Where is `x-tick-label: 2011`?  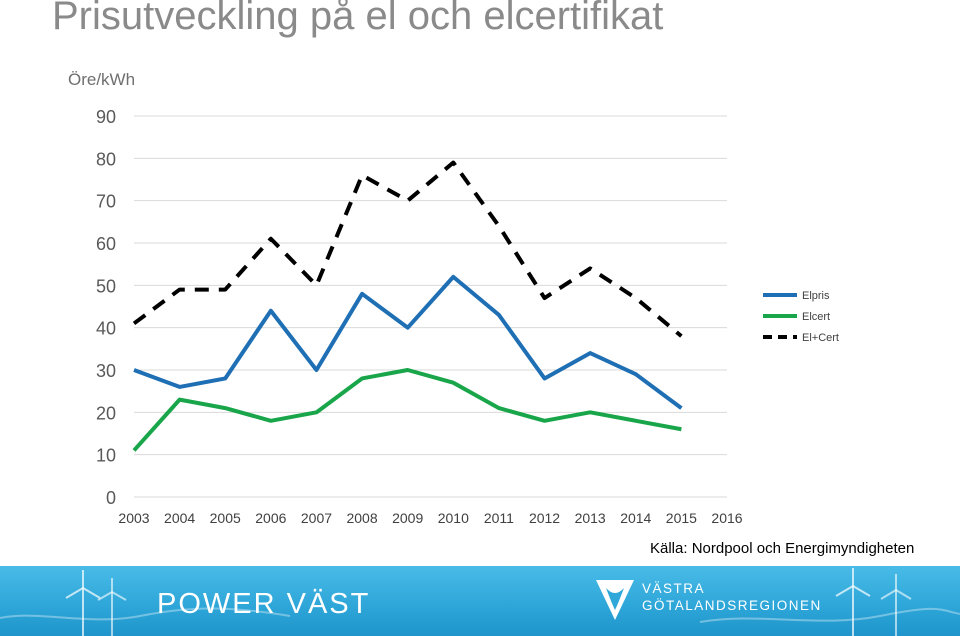
x-tick-label: 2011 is located at coordinates (499, 518).